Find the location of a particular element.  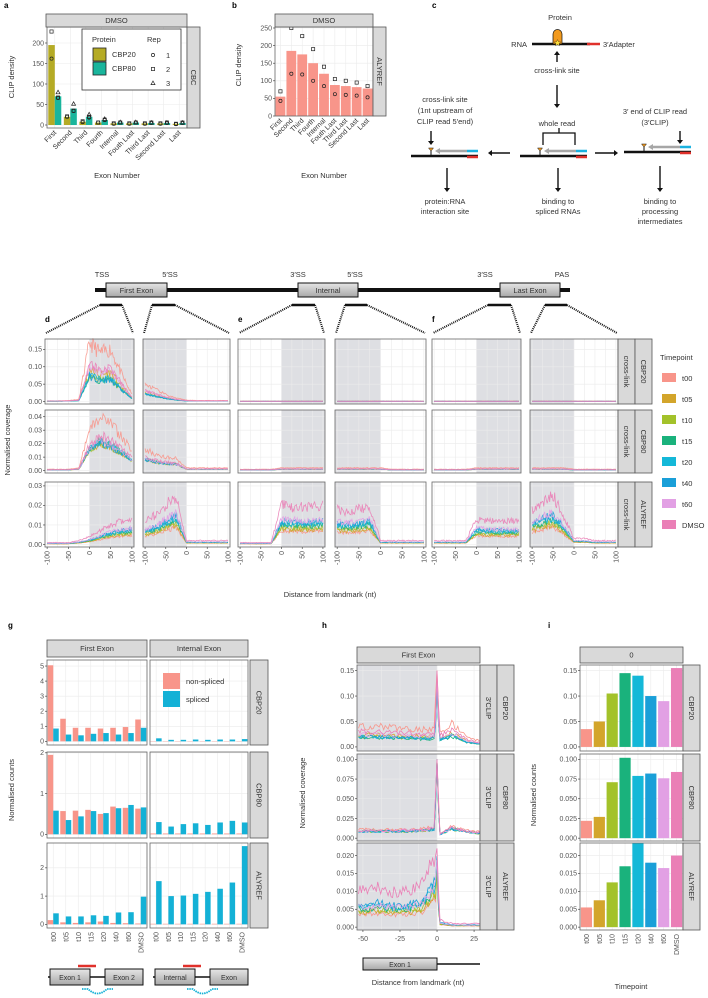

y-tick-label: 0.15 is located at coordinates (570, 671).